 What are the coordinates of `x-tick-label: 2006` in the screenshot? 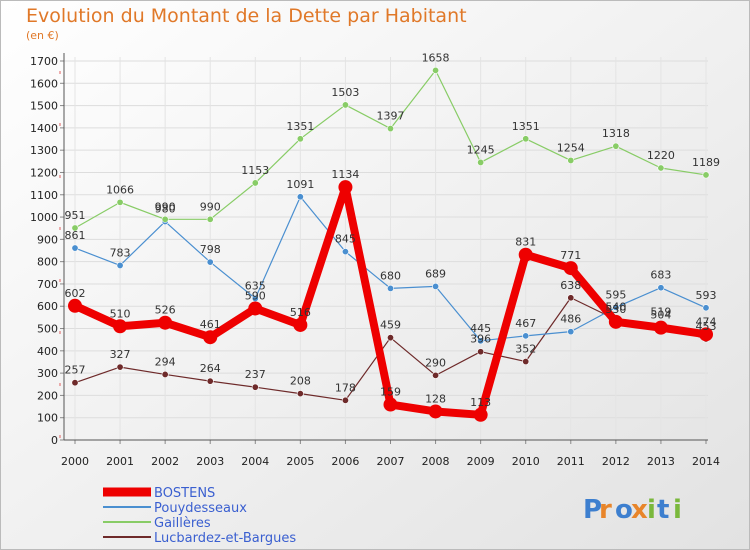 It's located at (345, 461).